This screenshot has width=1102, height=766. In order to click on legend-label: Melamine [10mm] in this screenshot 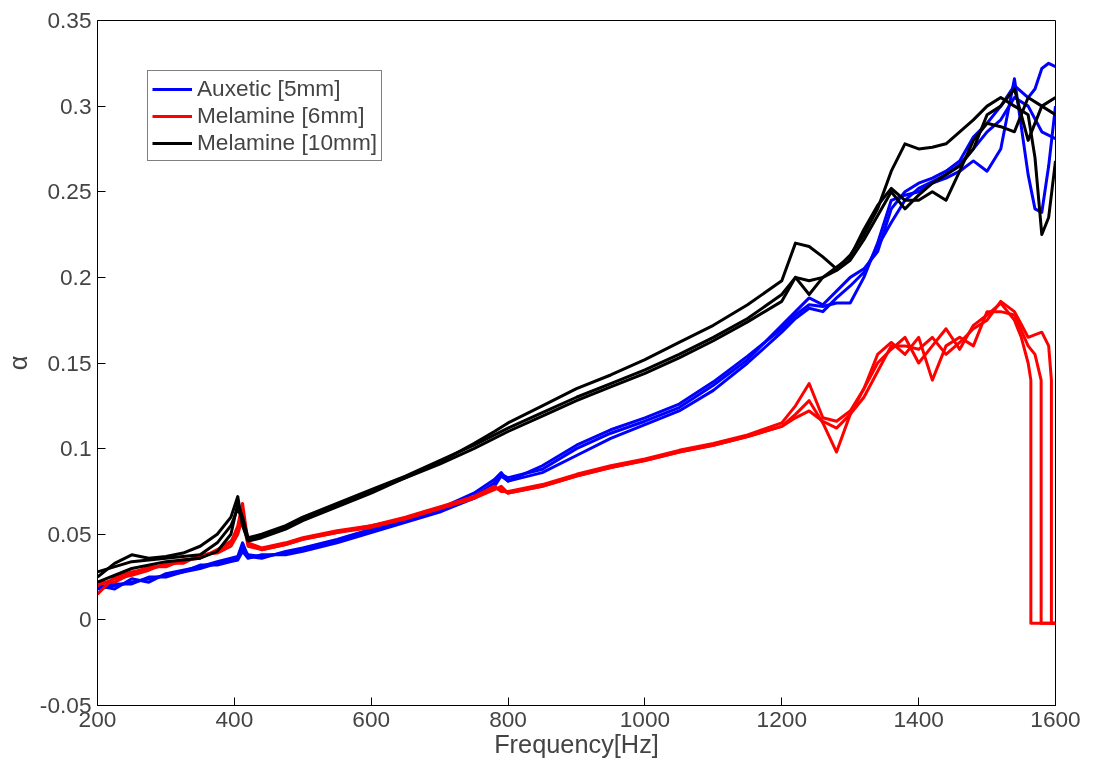, I will do `click(287, 142)`.